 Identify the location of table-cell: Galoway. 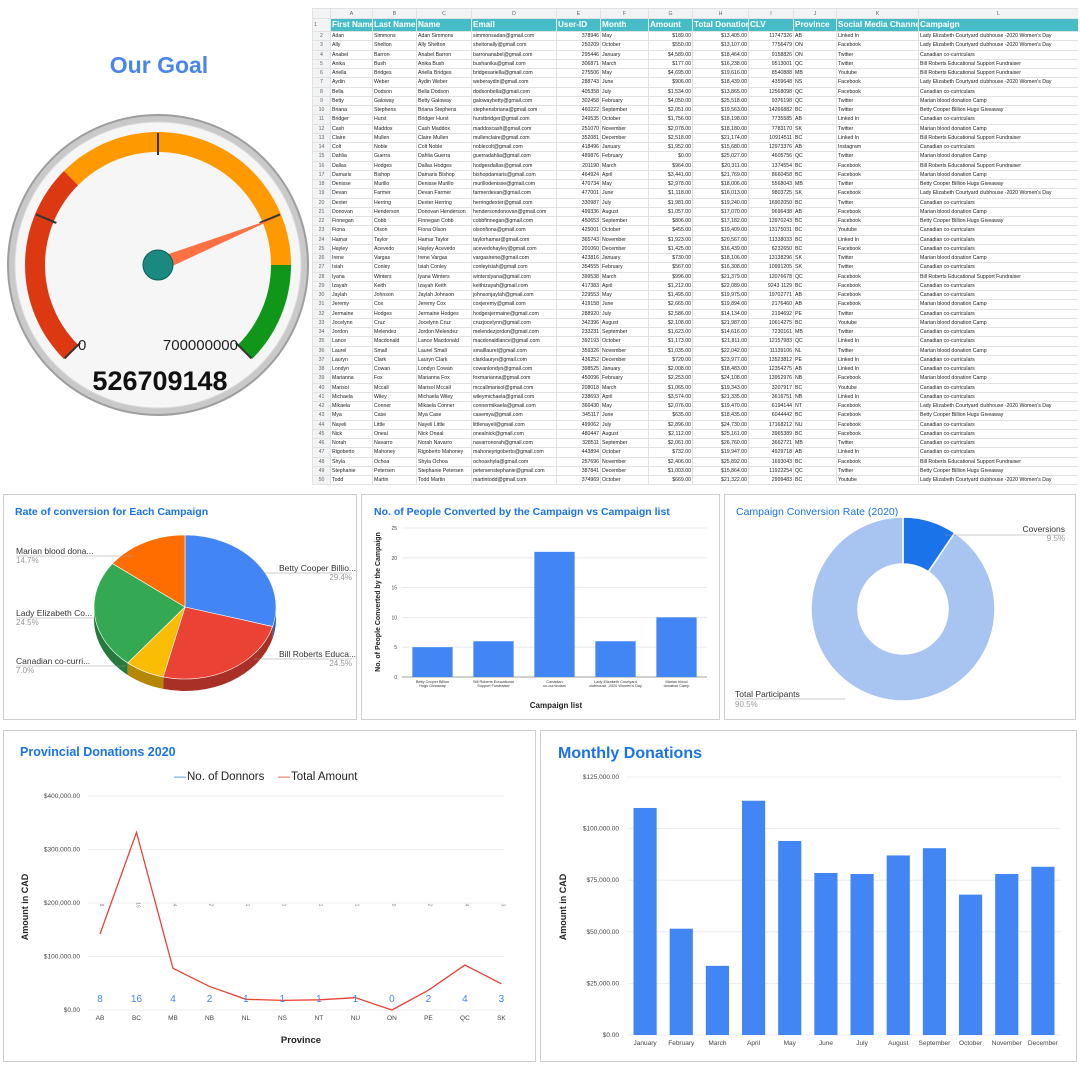
(394, 101).